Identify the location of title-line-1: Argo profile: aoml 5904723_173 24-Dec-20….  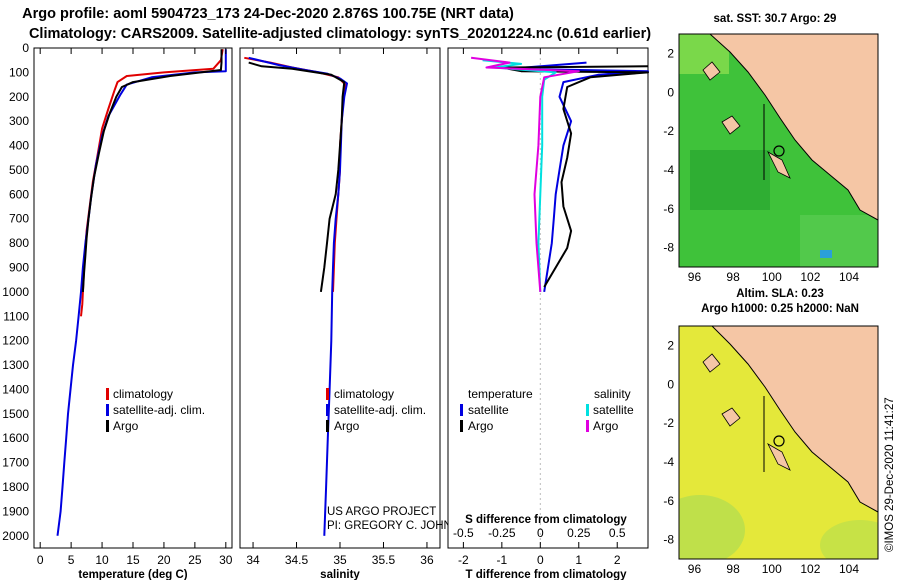
(268, 14).